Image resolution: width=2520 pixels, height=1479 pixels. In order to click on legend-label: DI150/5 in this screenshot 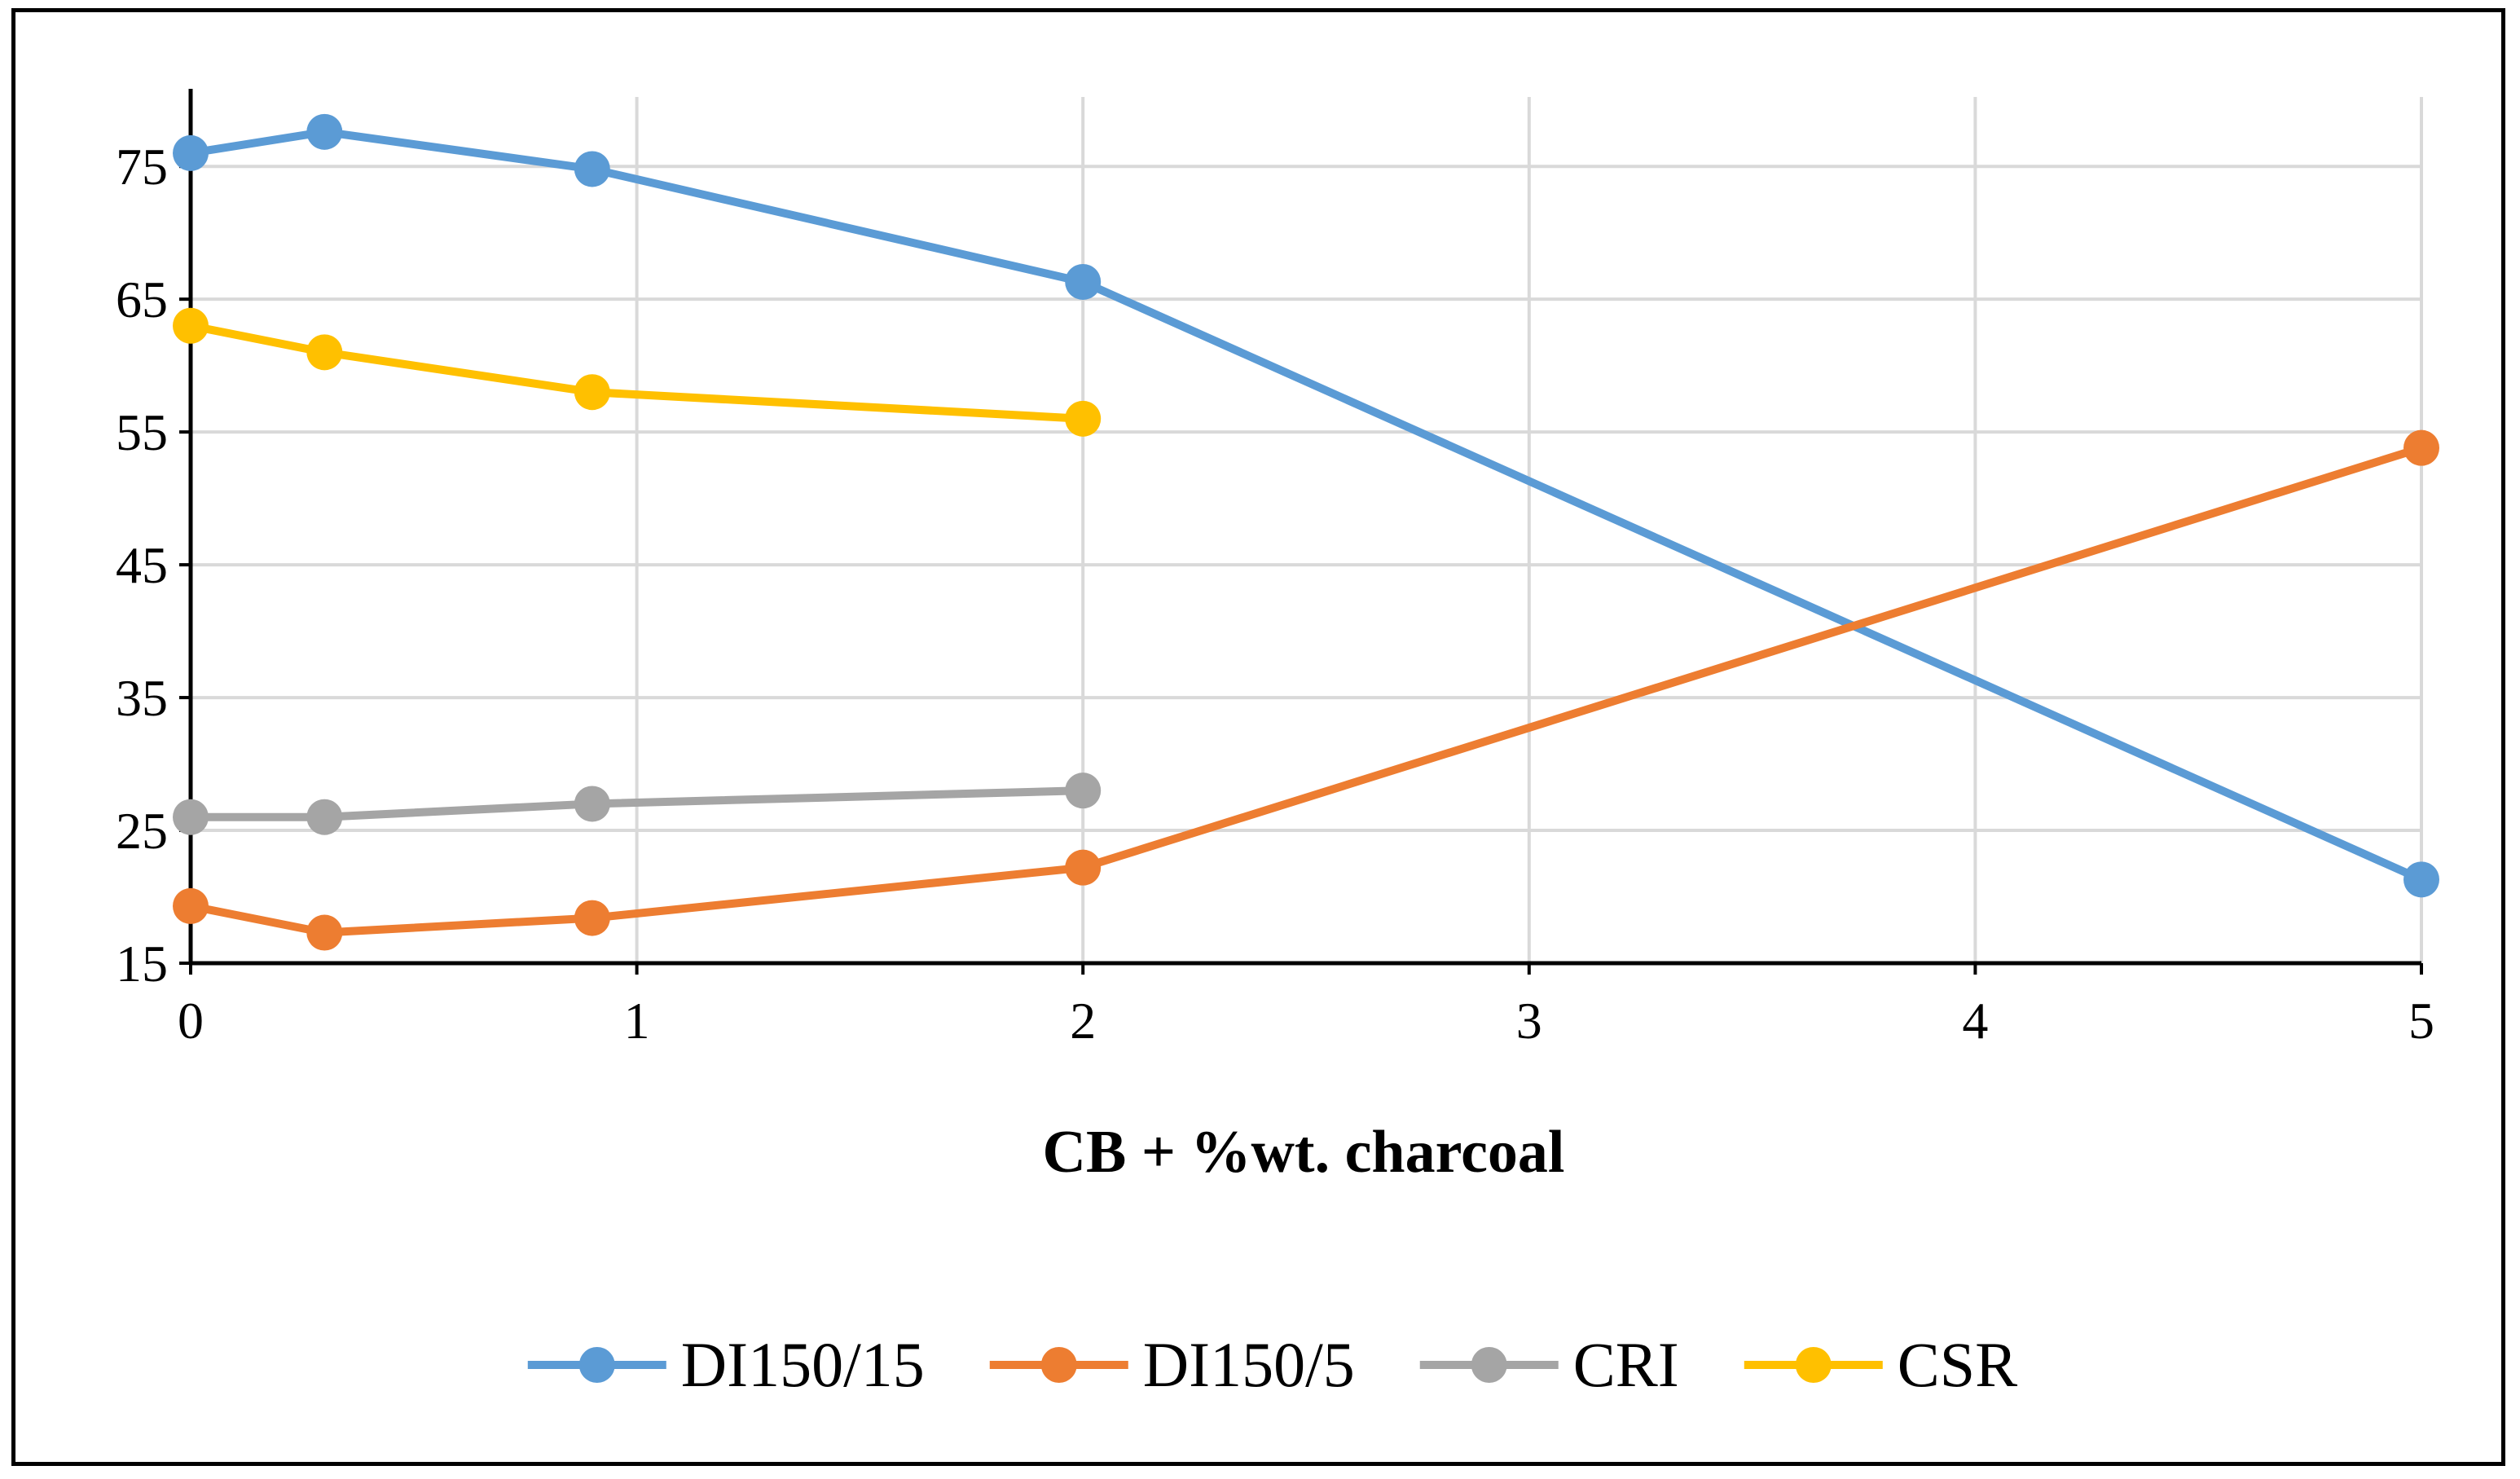, I will do `click(1249, 1364)`.